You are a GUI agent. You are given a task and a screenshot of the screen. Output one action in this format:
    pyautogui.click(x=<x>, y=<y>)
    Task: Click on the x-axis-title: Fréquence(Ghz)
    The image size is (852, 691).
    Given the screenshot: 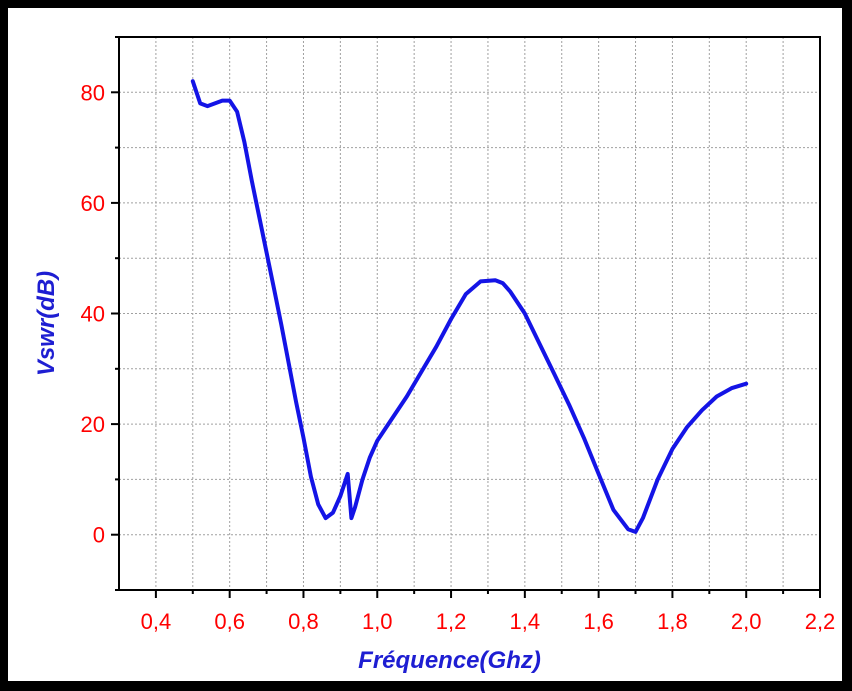 What is the action you would take?
    pyautogui.click(x=449, y=660)
    